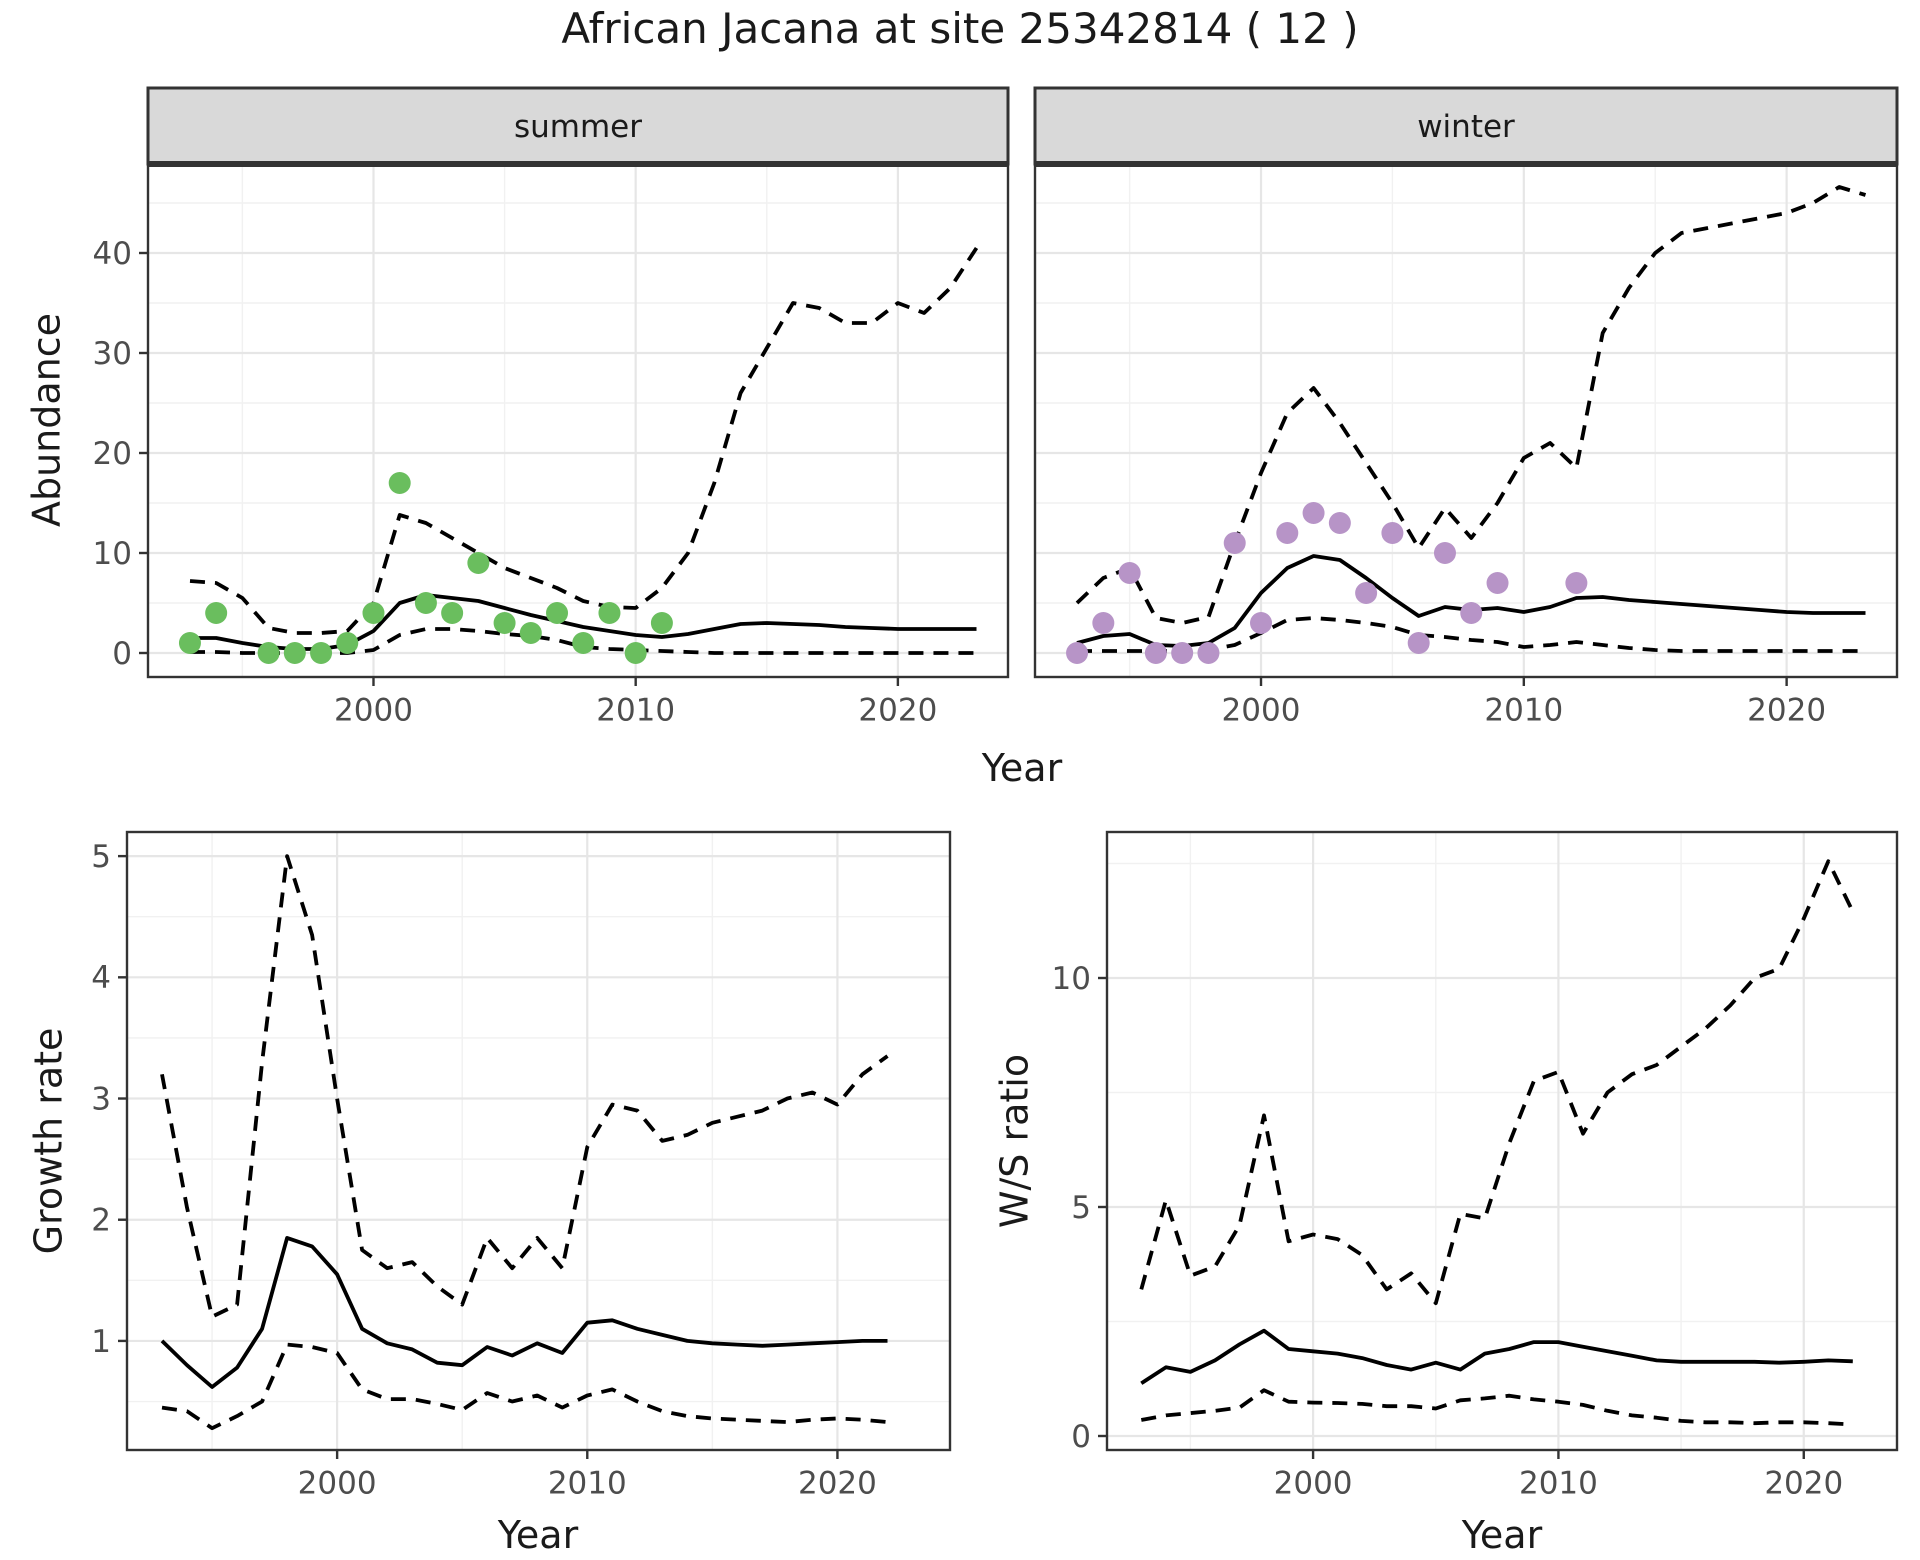  Describe the element at coordinates (960, 28) in the screenshot. I see `plot-title: African Jacana at site 25342814 ( 12 )` at that location.